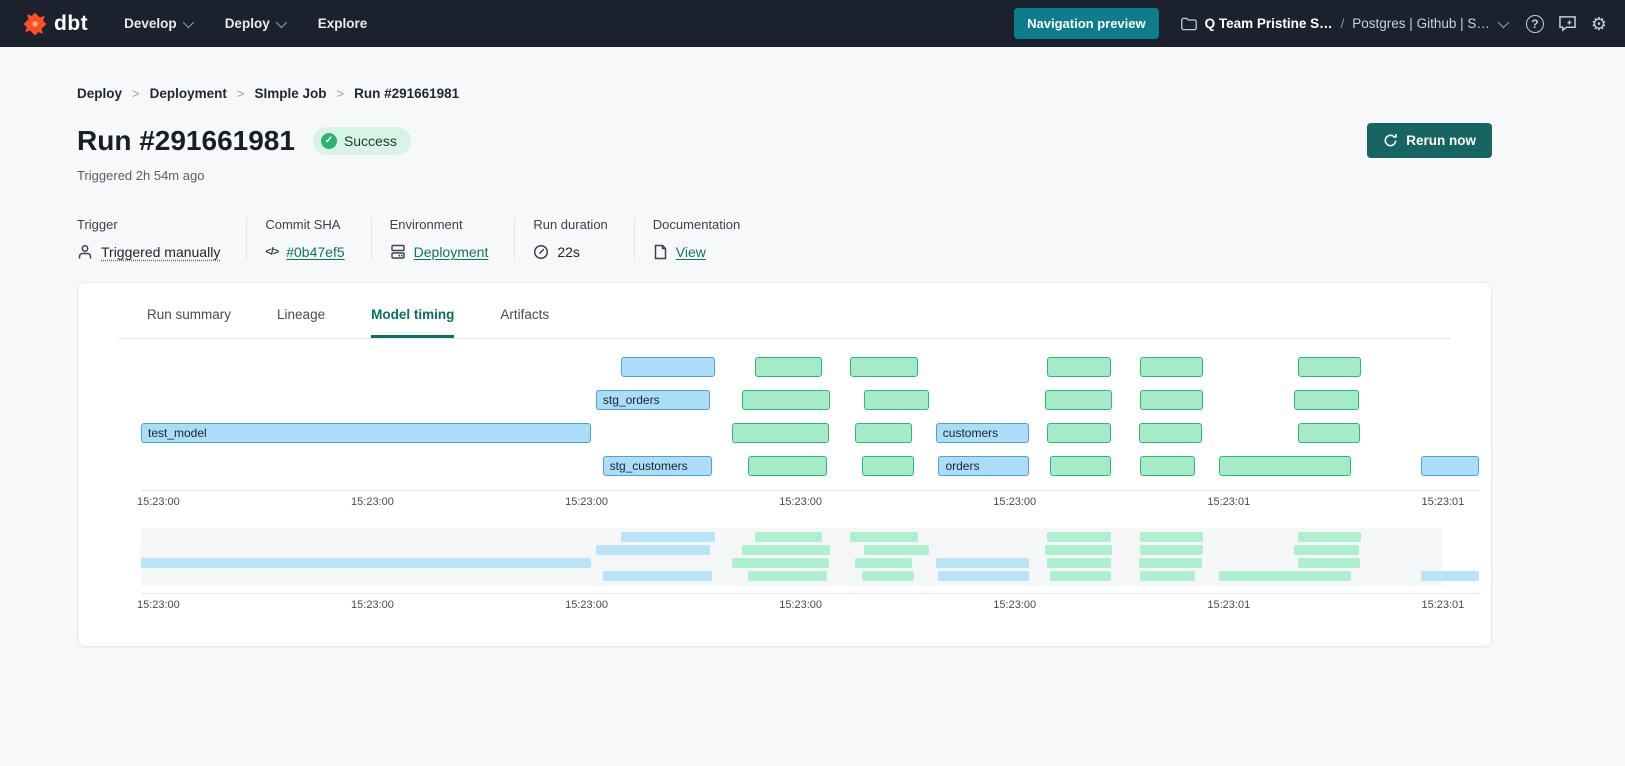 The height and width of the screenshot is (766, 1625). What do you see at coordinates (35, 23) in the screenshot?
I see `dbt-logo-icon` at bounding box center [35, 23].